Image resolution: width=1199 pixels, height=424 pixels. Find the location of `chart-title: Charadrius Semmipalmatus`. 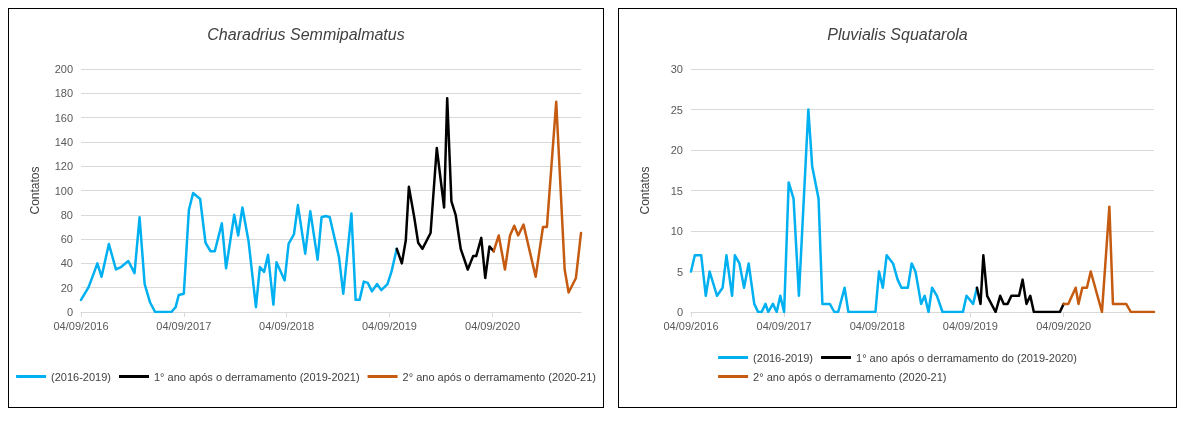

chart-title: Charadrius Semmipalmatus is located at coordinates (306, 34).